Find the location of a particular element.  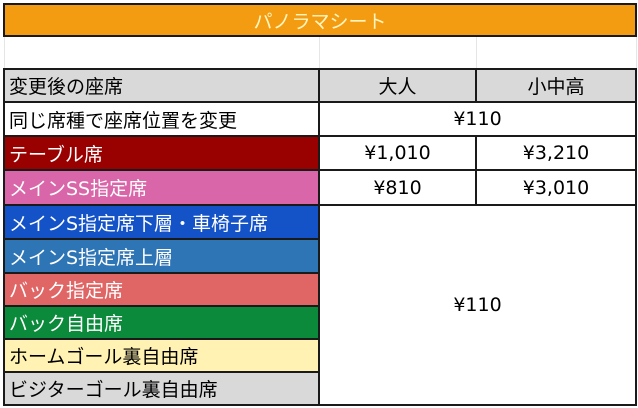

table-row: バック指定席 is located at coordinates (319, 289).